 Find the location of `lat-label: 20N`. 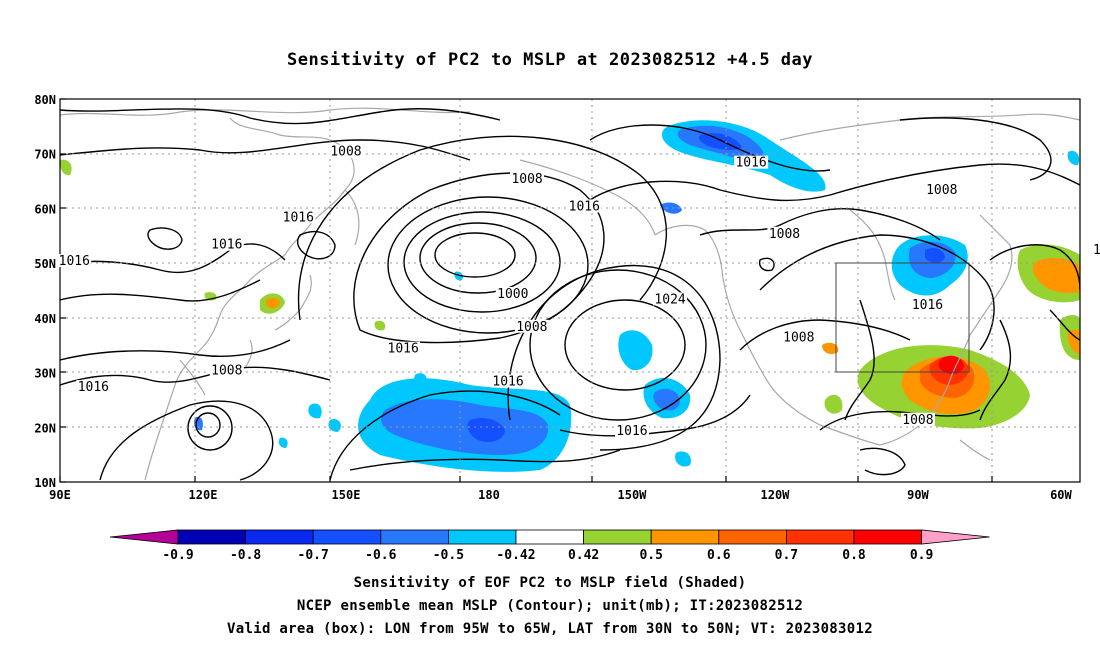

lat-label: 20N is located at coordinates (45, 428).